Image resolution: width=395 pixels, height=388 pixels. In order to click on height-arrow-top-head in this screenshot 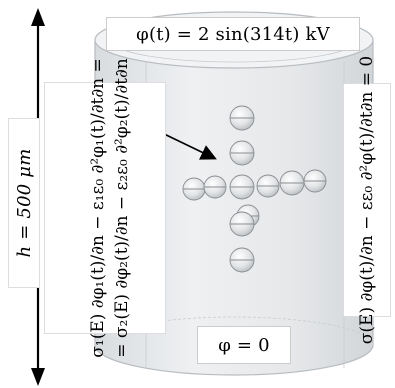, I will do `click(38, 17)`.